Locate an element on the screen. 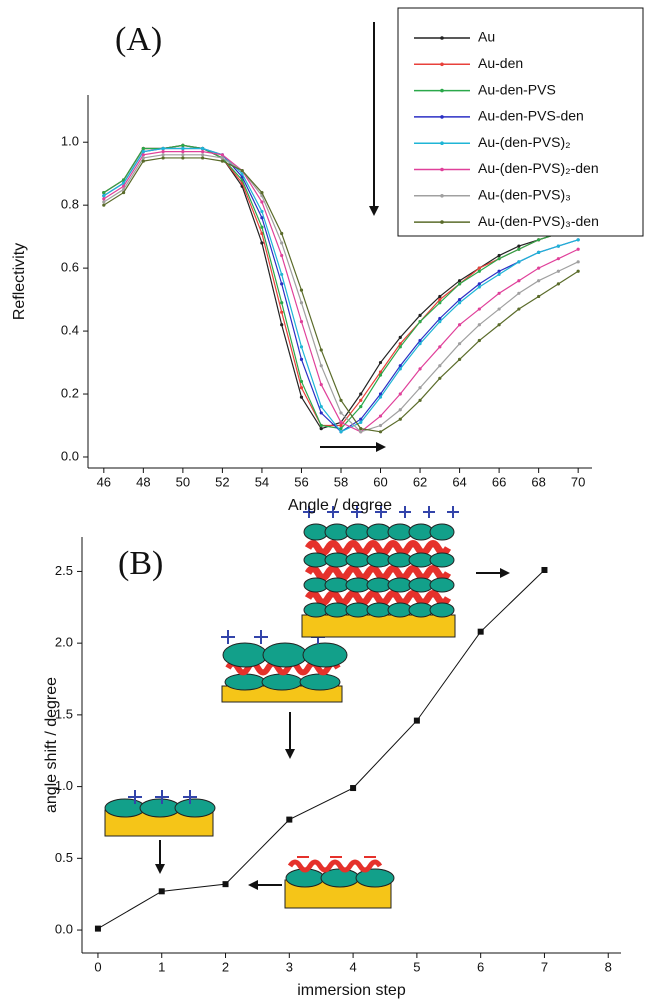 The height and width of the screenshot is (1003, 645). x-tick-label: 54 is located at coordinates (262, 481).